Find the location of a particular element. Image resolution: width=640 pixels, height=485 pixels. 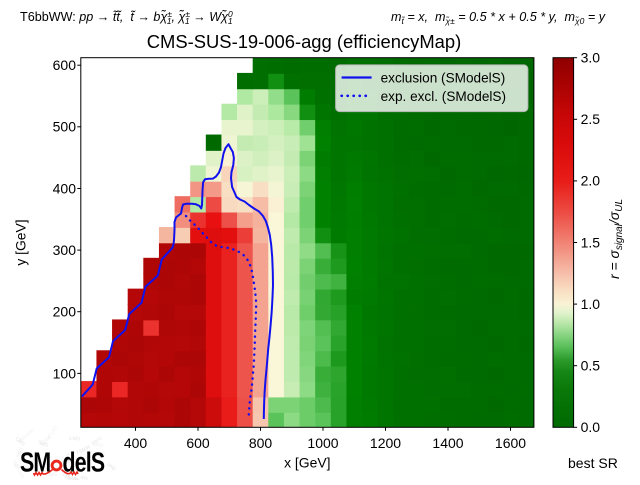

svg-text: r = σsignal/σUL is located at coordinates (615, 239).